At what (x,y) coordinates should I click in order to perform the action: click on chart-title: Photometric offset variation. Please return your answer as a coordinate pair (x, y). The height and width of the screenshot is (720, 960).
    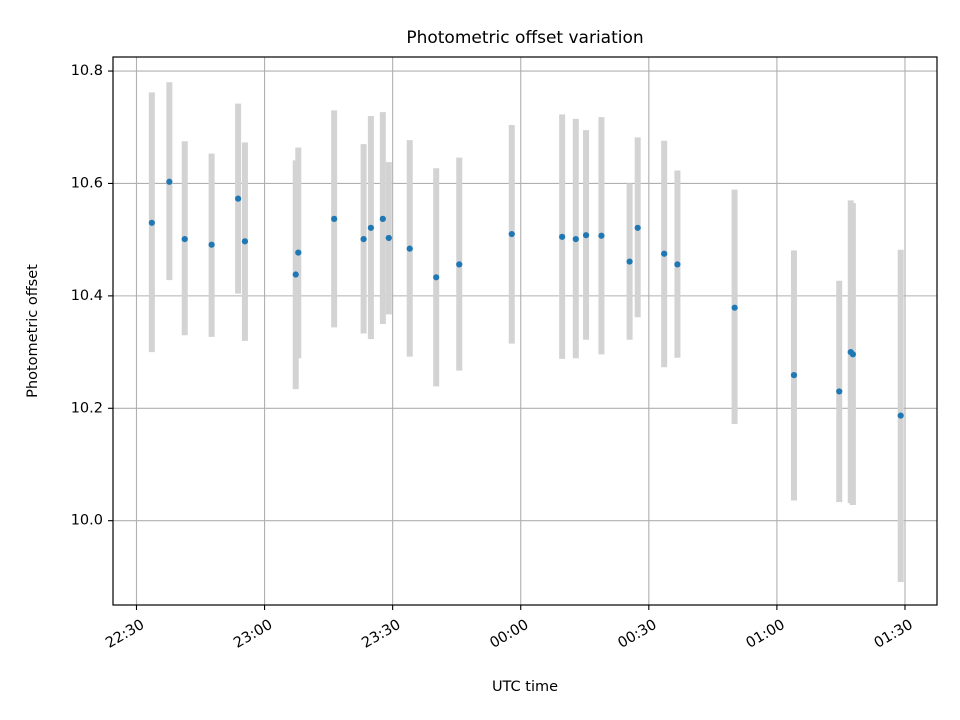
    Looking at the image, I should click on (524, 38).